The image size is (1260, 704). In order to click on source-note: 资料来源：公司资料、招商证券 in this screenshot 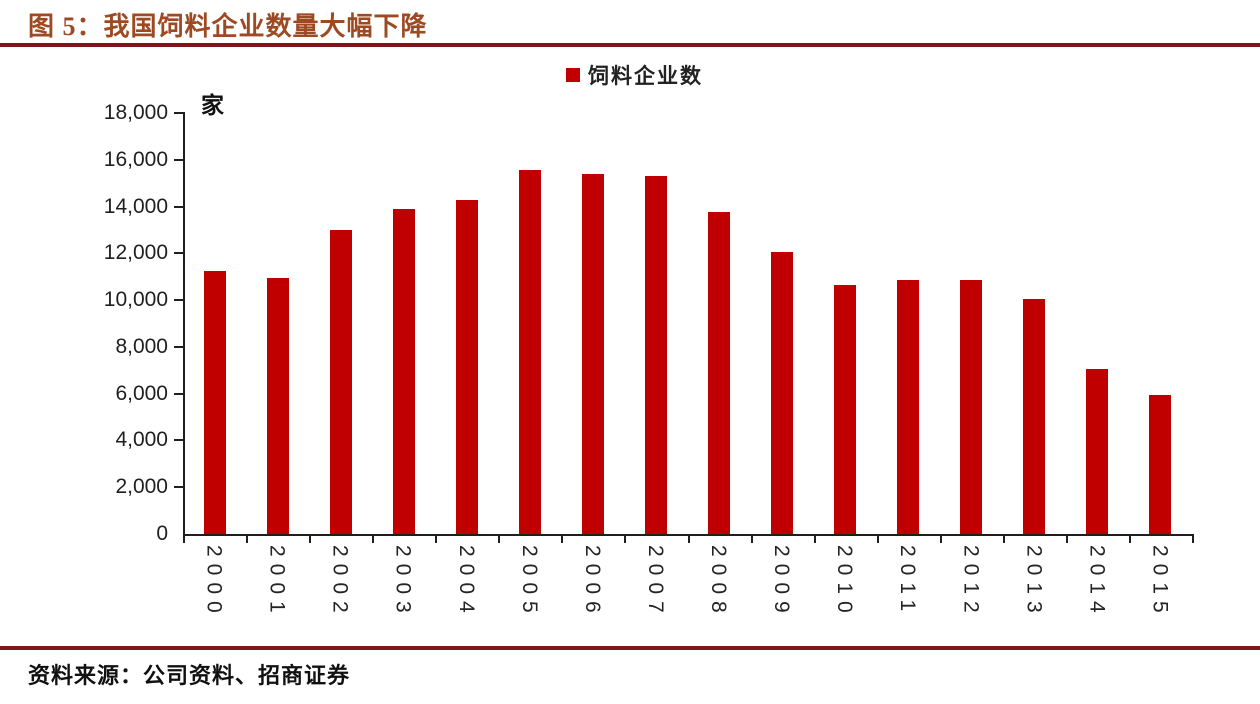, I will do `click(189, 675)`.